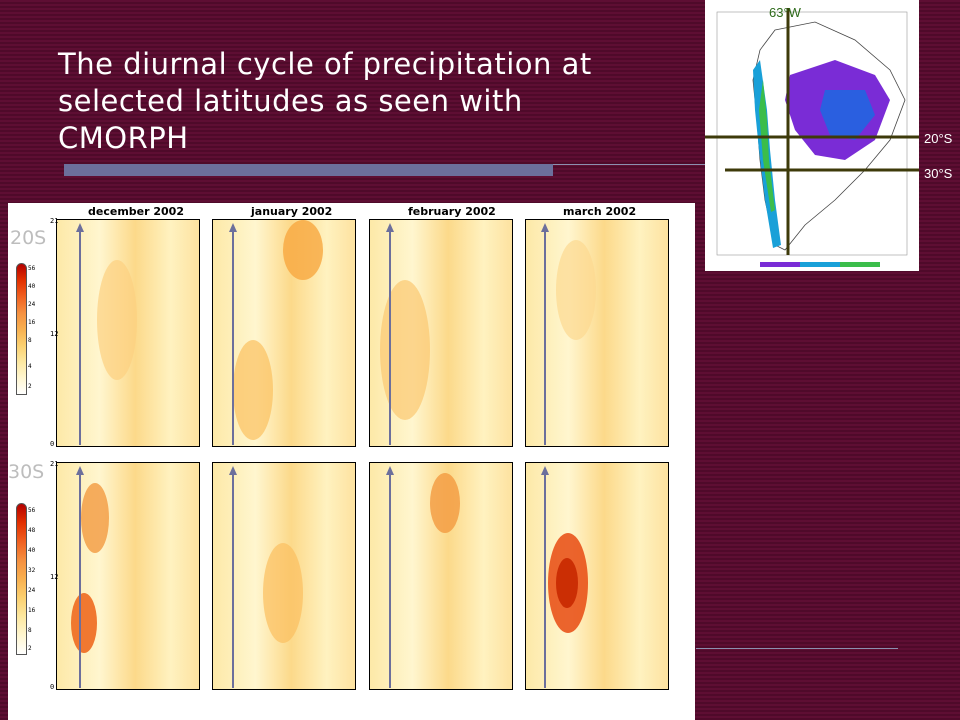 Image resolution: width=960 pixels, height=720 pixels. What do you see at coordinates (28, 238) in the screenshot?
I see `row-label-20s: 20S` at bounding box center [28, 238].